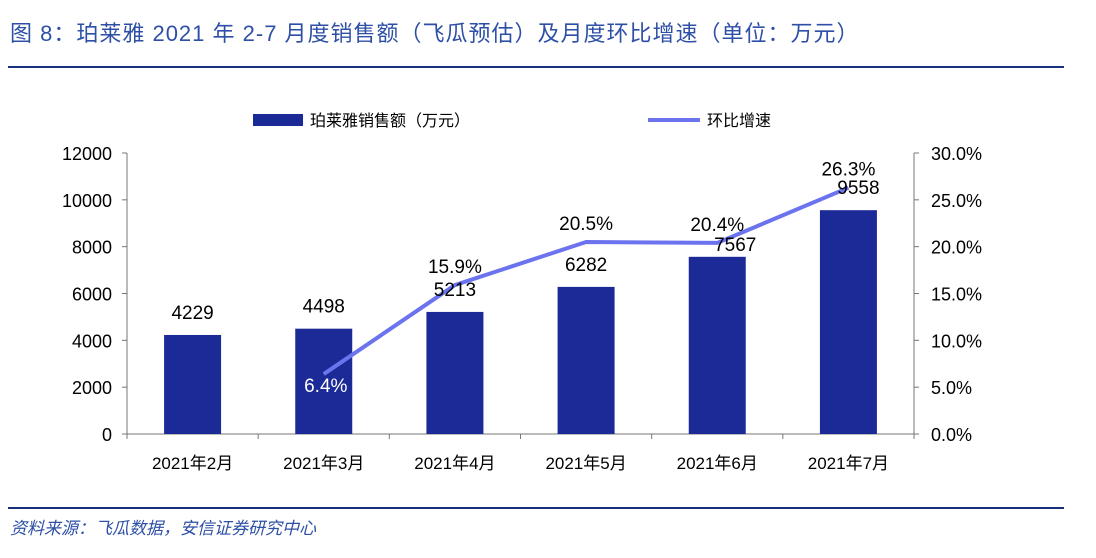 The width and height of the screenshot is (1096, 558). I want to click on left-tick-label: 10000, so click(87, 201).